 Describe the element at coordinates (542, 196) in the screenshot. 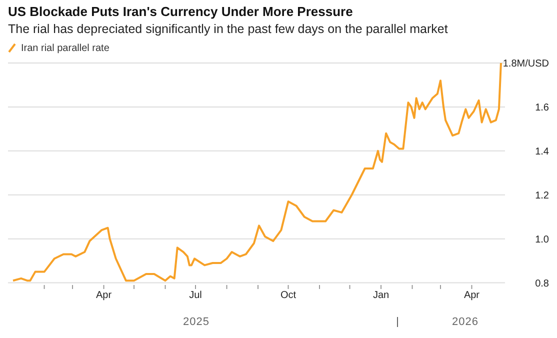

I see `y-tick-label: 1.2` at that location.